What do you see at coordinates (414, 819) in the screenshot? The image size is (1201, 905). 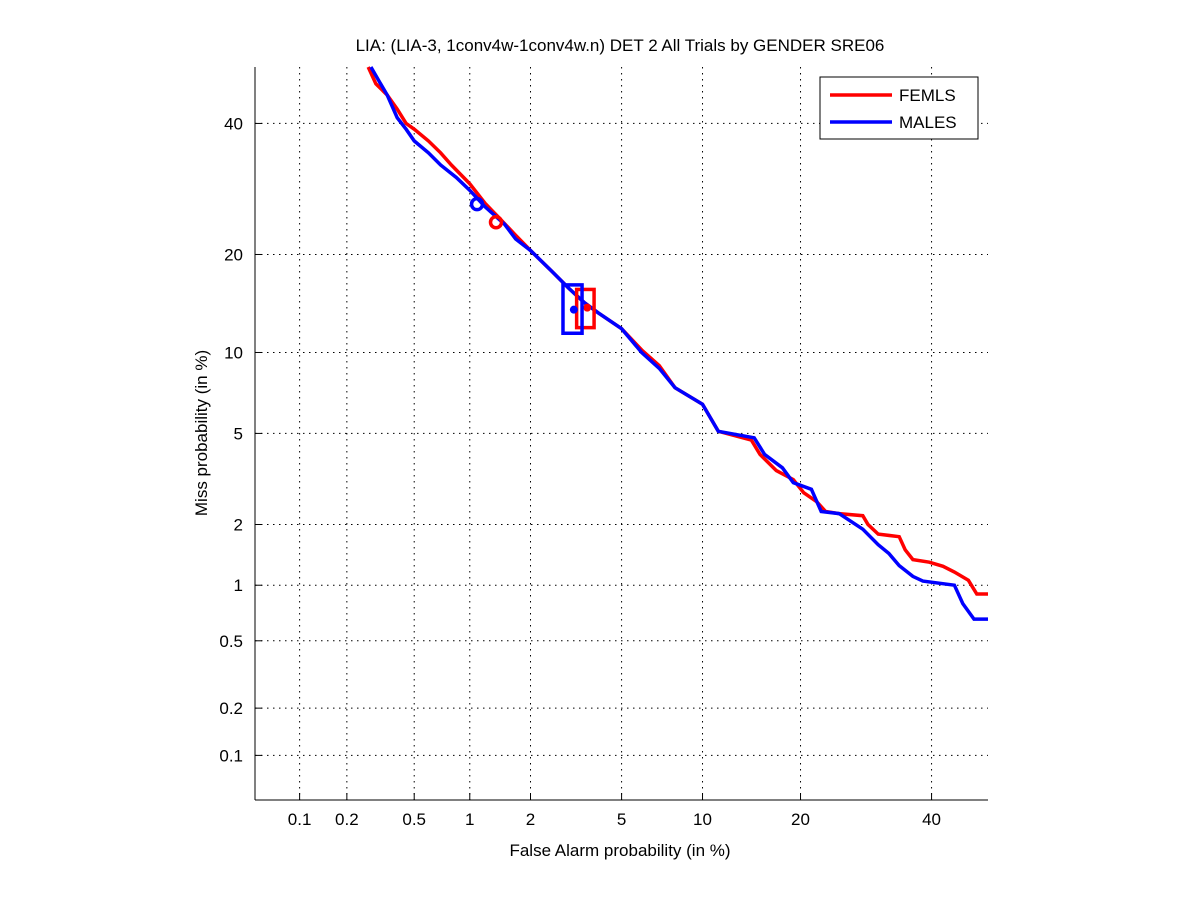 I see `x-tick-label: 0.5` at bounding box center [414, 819].